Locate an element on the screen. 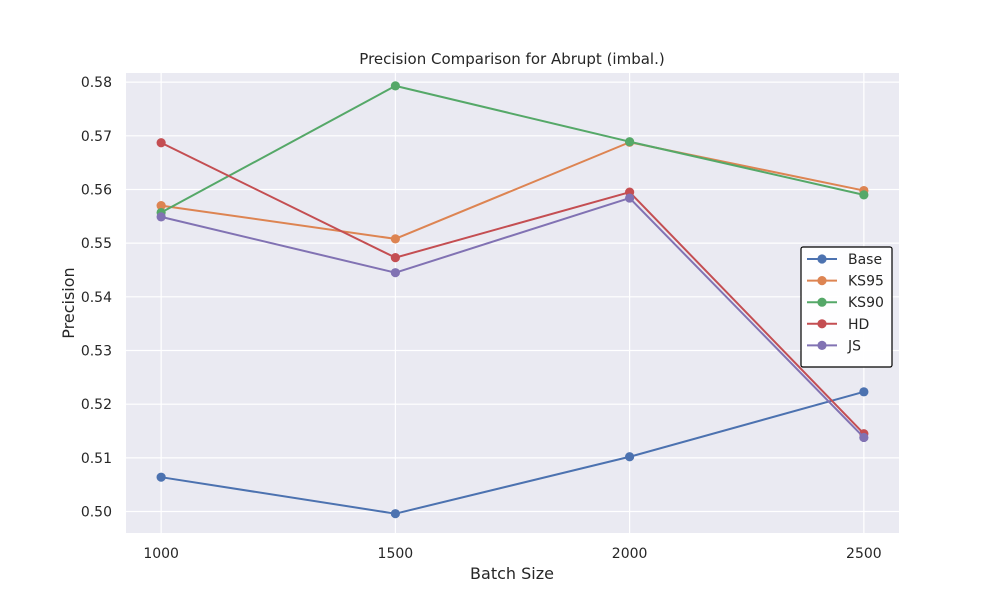 Image resolution: width=1000 pixels, height=604 pixels. y-tick-label: 0.55 is located at coordinates (96, 244).